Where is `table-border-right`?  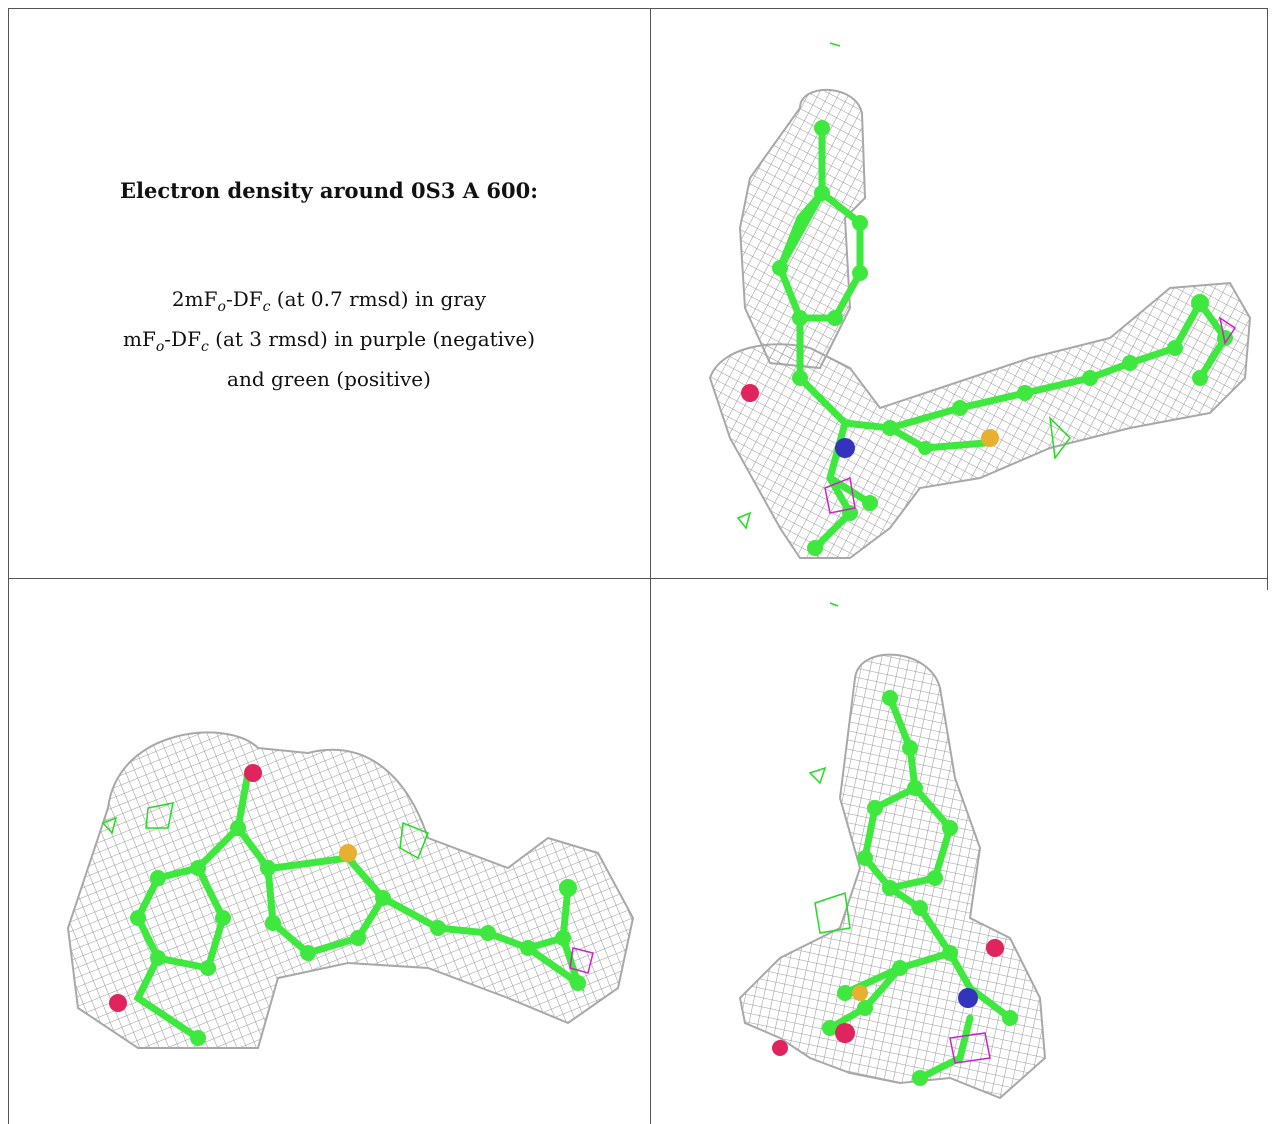 table-border-right is located at coordinates (1267, 299).